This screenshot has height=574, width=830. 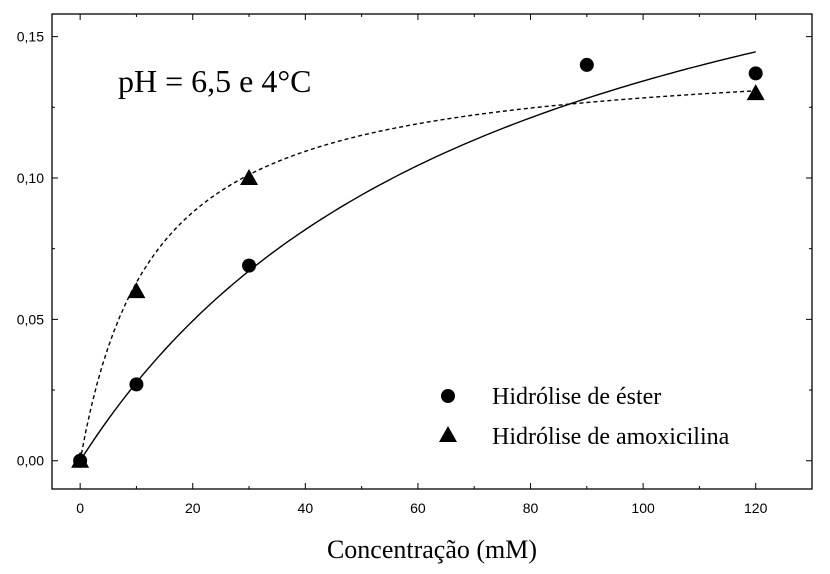 What do you see at coordinates (418, 508) in the screenshot?
I see `x-tick-label: 60` at bounding box center [418, 508].